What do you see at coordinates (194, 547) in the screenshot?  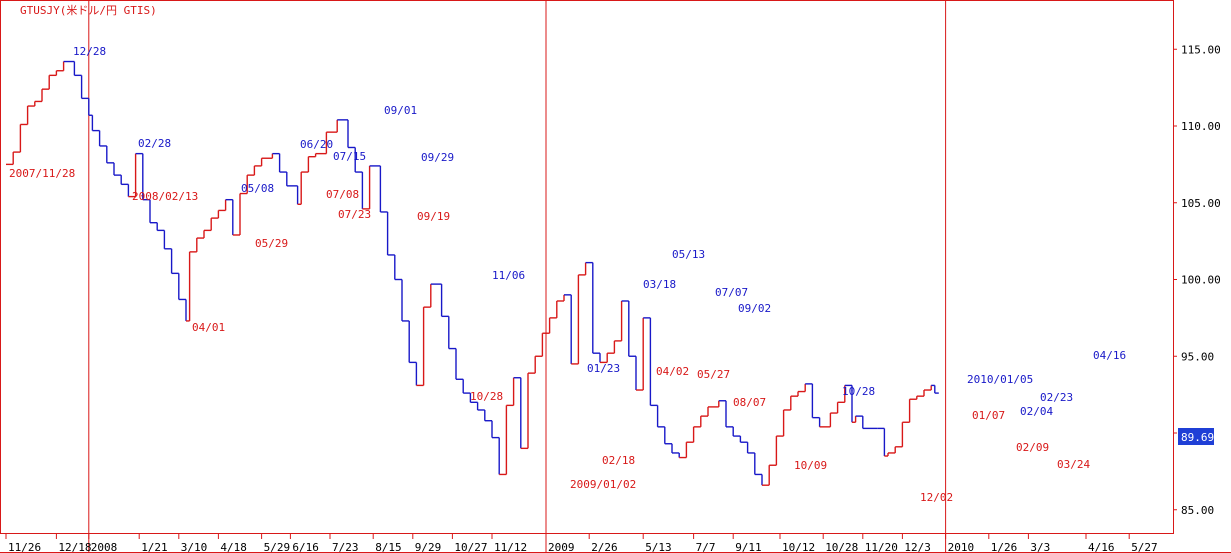 I see `x-tick-label: 3/10` at bounding box center [194, 547].